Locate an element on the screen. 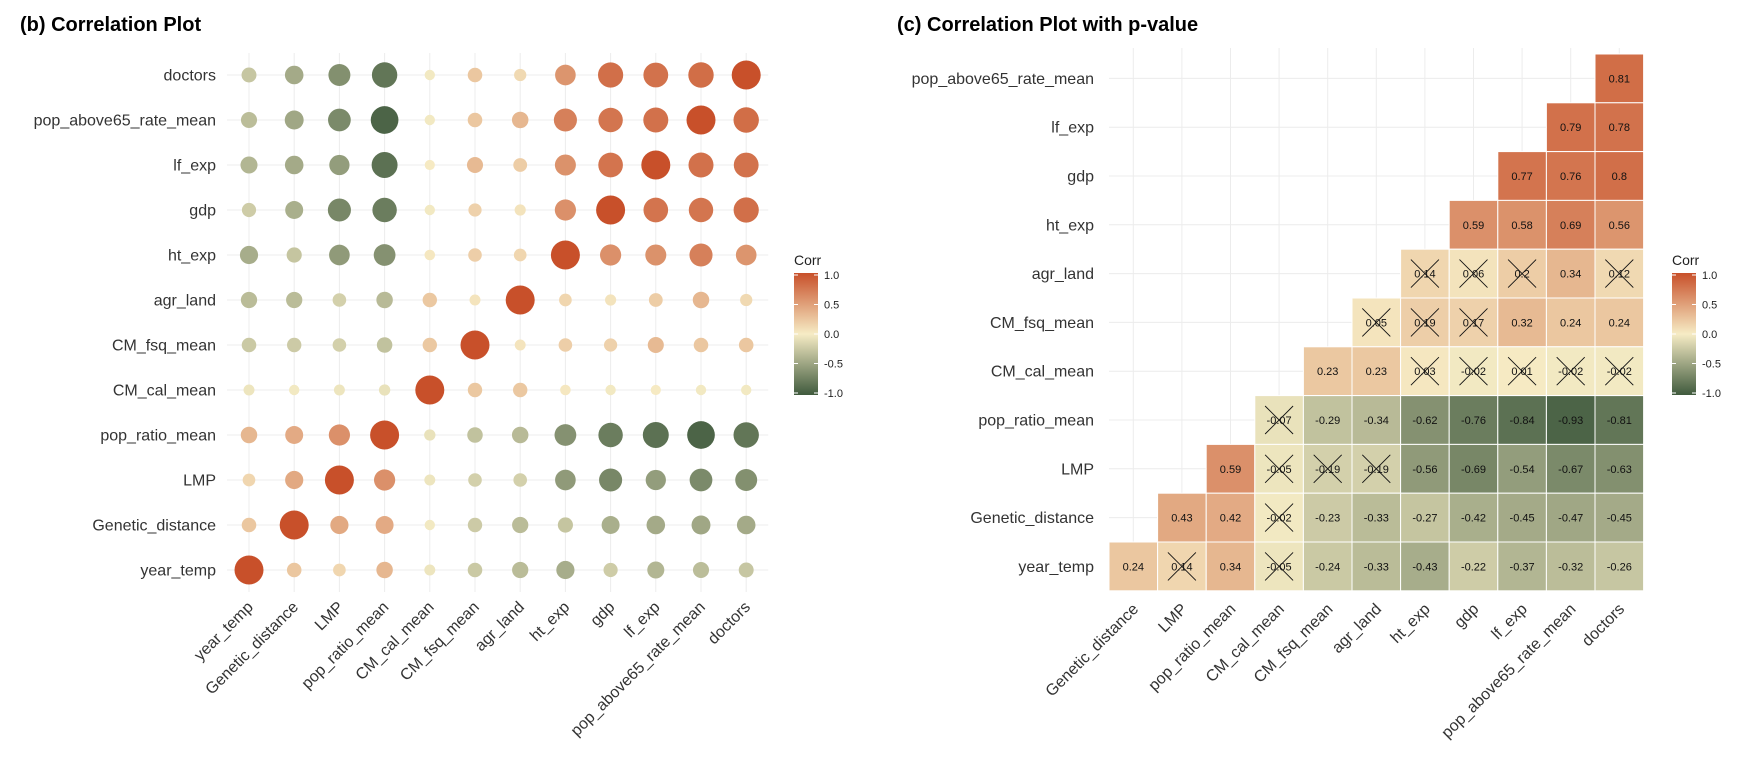 This screenshot has height=768, width=1745. panel-c-x-tick-label: LMP is located at coordinates (1172, 618).